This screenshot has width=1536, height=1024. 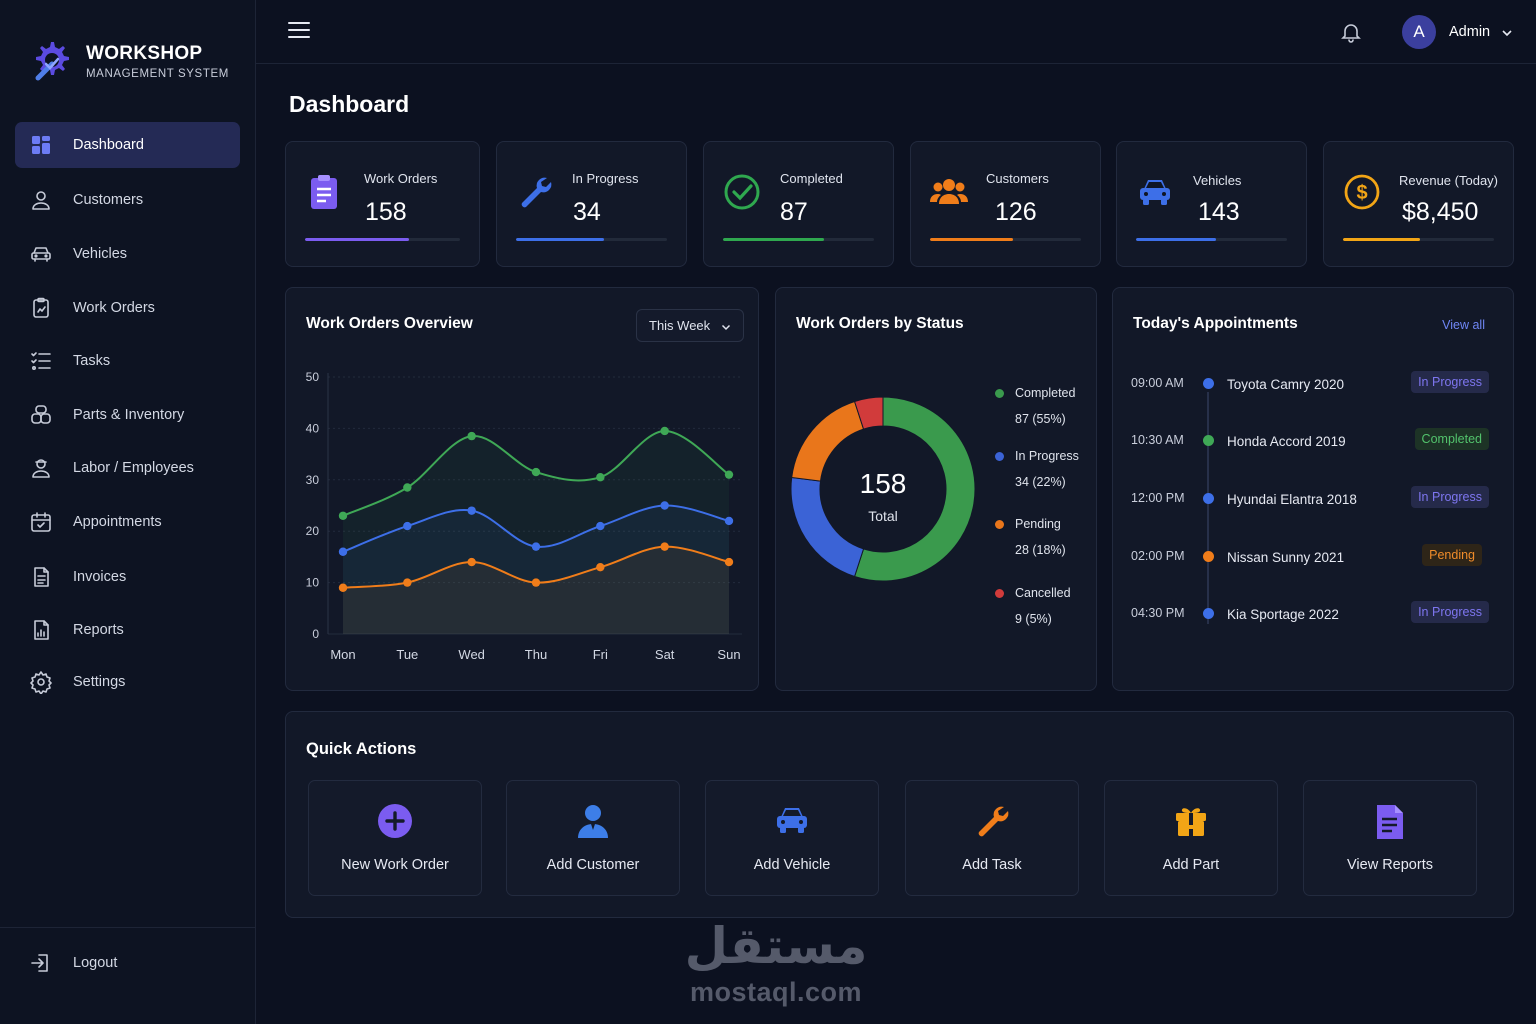 I want to click on legend-detail: 28 (18%), so click(x=1040, y=550).